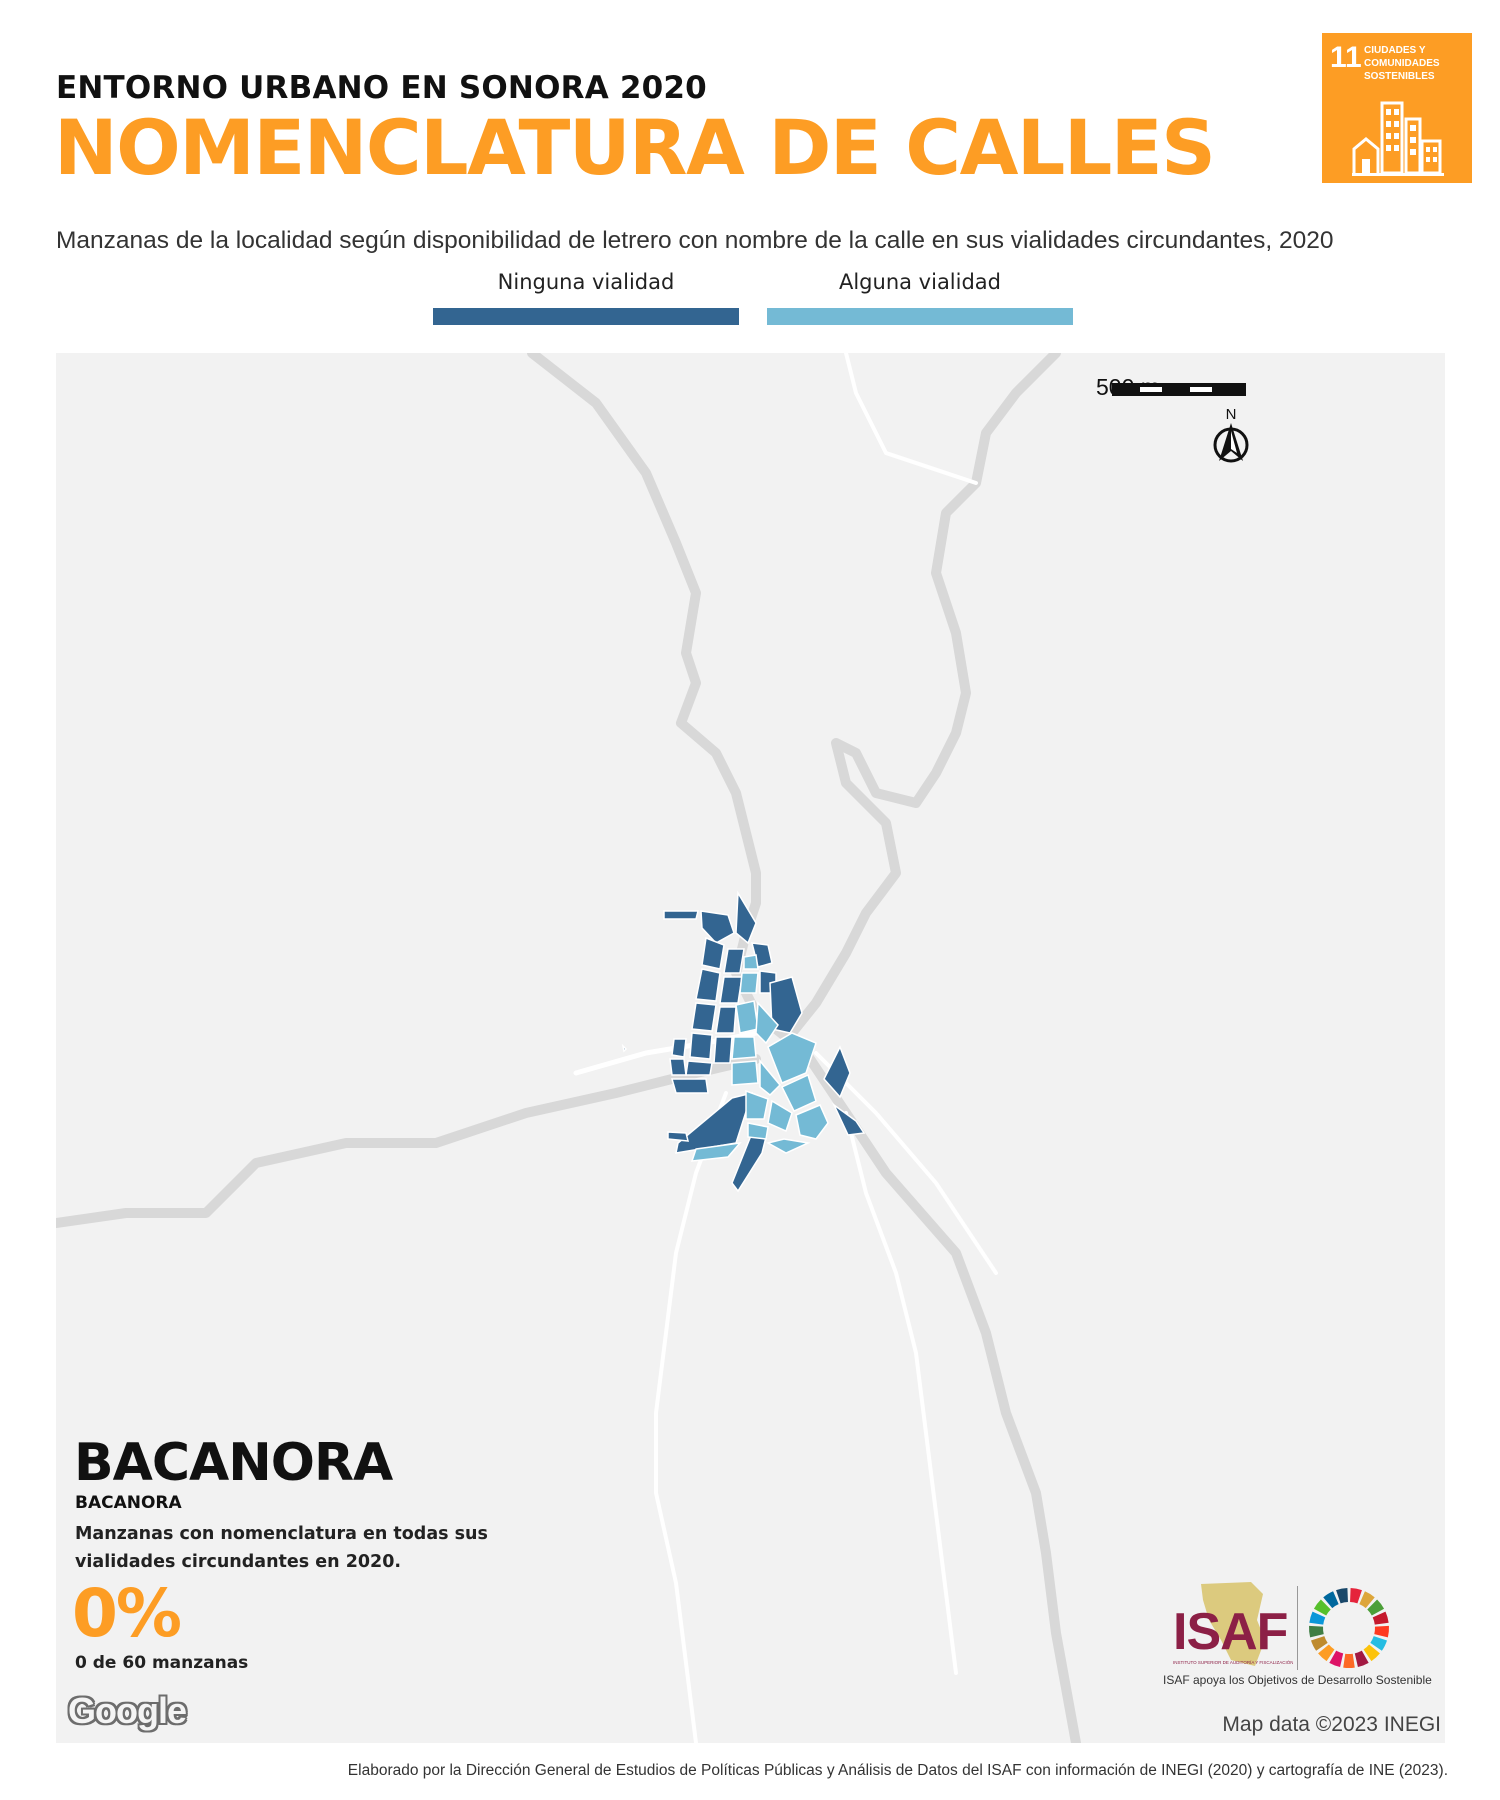  Describe the element at coordinates (723, 1050) in the screenshot. I see `block-n12` at that location.